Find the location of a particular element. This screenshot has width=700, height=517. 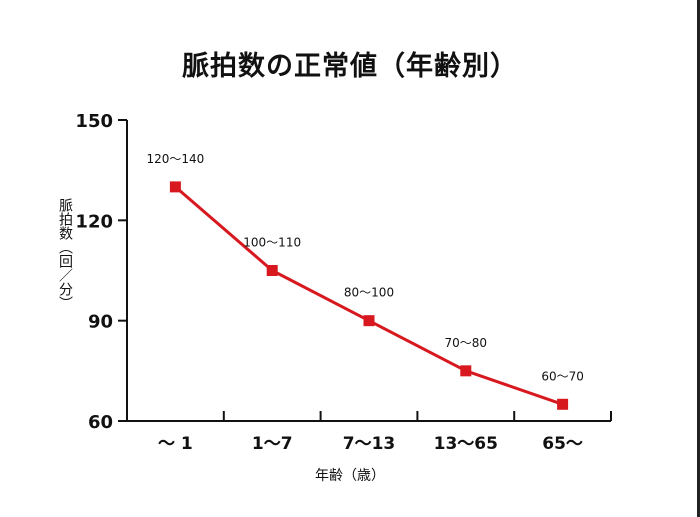

data-label: 120〜140 is located at coordinates (175, 159).